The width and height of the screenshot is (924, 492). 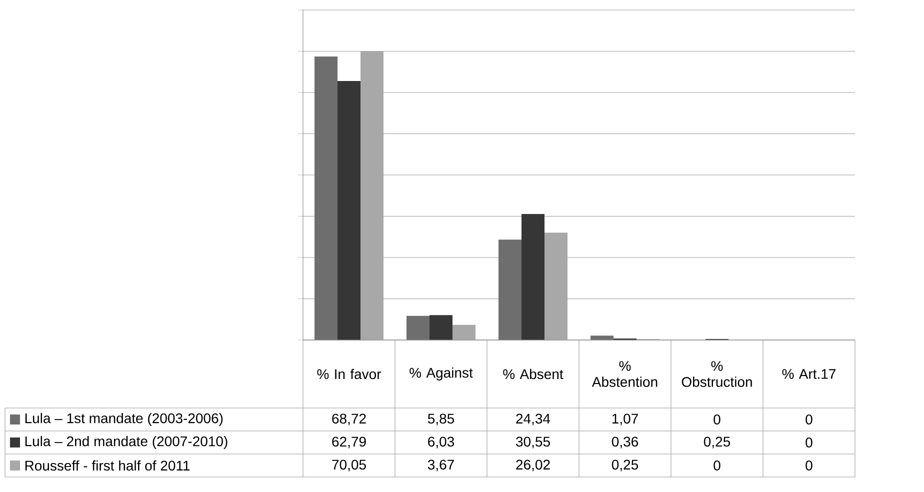 I want to click on data-label: 1,07, so click(x=625, y=420).